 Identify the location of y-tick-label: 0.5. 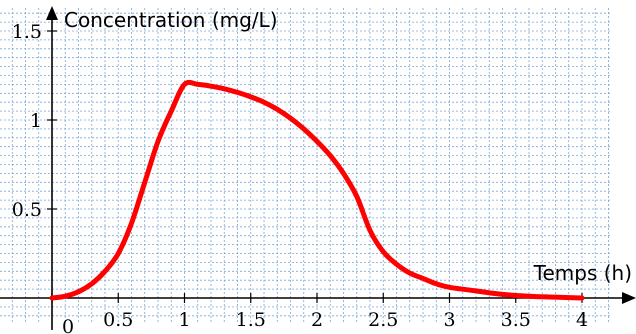
(27, 210).